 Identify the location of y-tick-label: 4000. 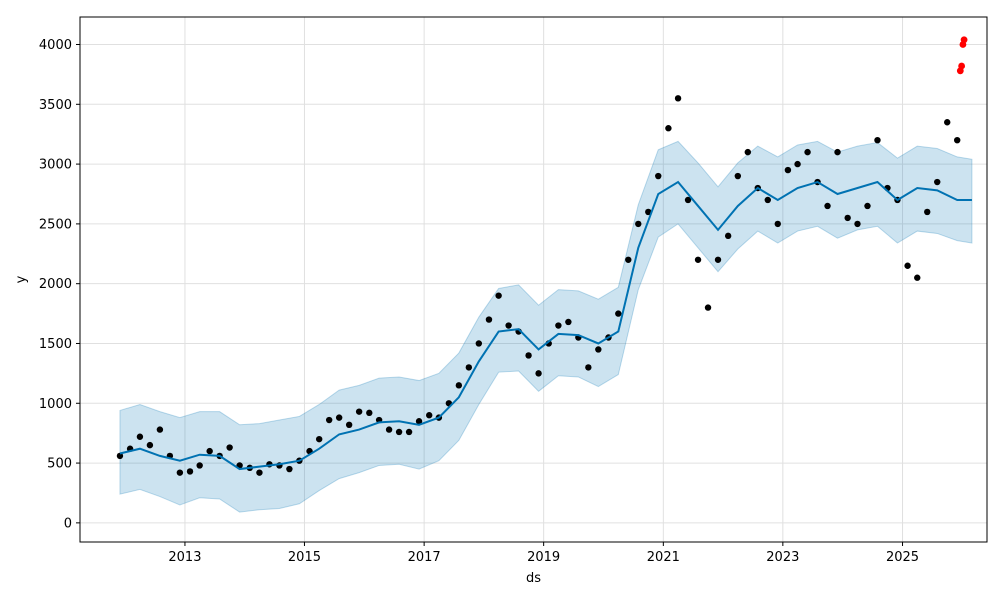
(55, 45).